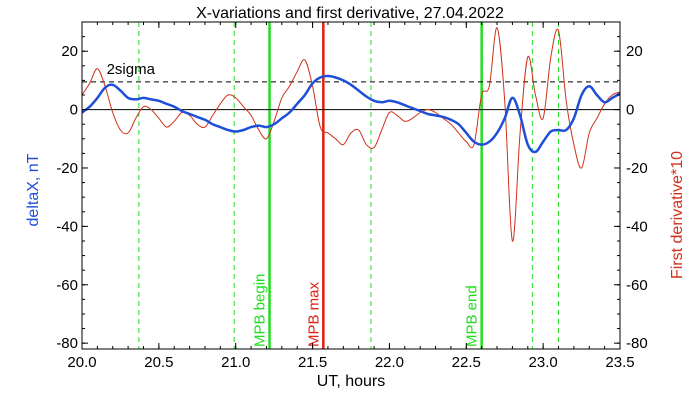 The image size is (700, 400). Describe the element at coordinates (67, 343) in the screenshot. I see `y-tick-label-left-0: -80` at that location.